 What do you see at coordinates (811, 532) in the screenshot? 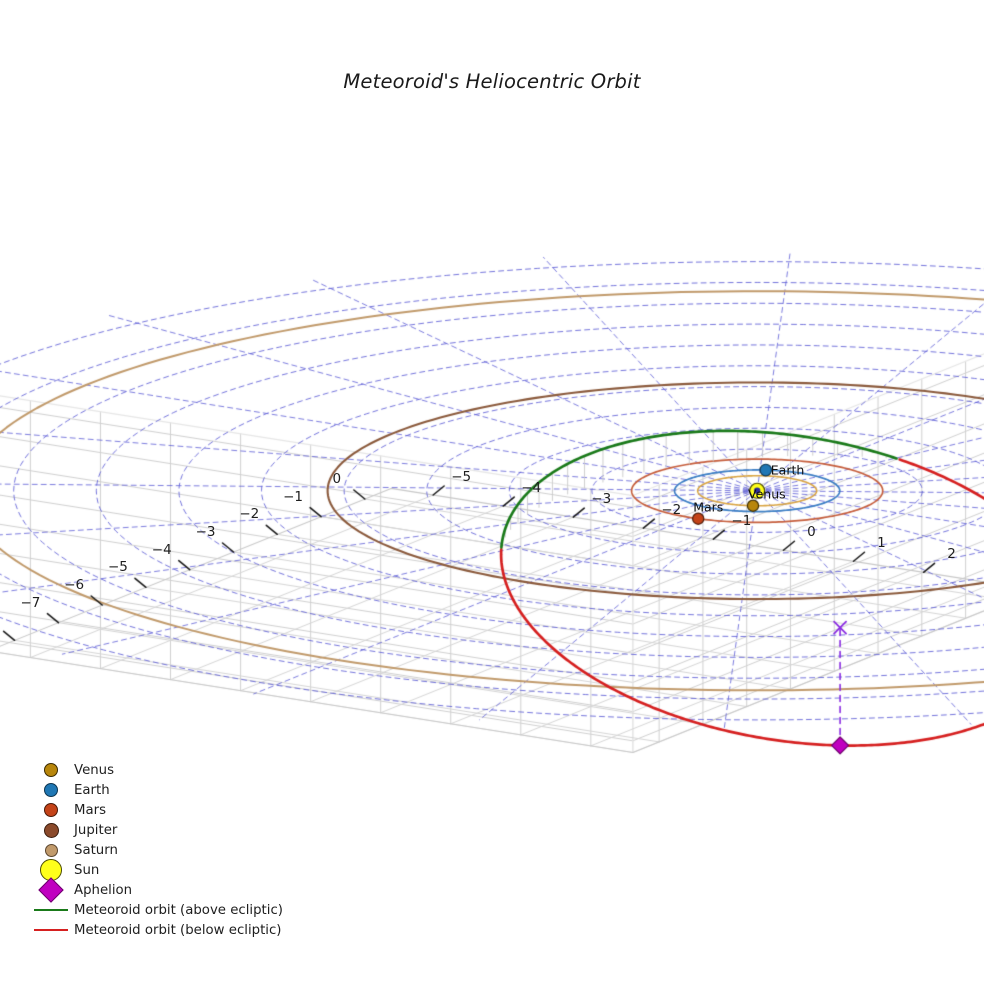
I see `y-axis-tick-label: 0` at bounding box center [811, 532].